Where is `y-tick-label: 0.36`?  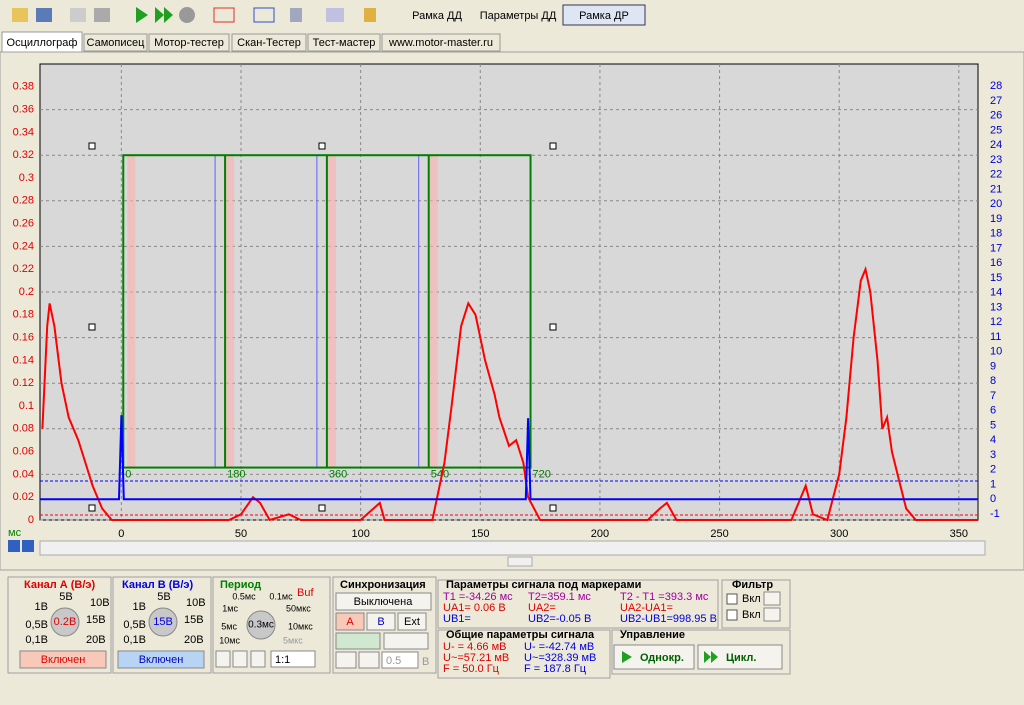 y-tick-label: 0.36 is located at coordinates (23, 110).